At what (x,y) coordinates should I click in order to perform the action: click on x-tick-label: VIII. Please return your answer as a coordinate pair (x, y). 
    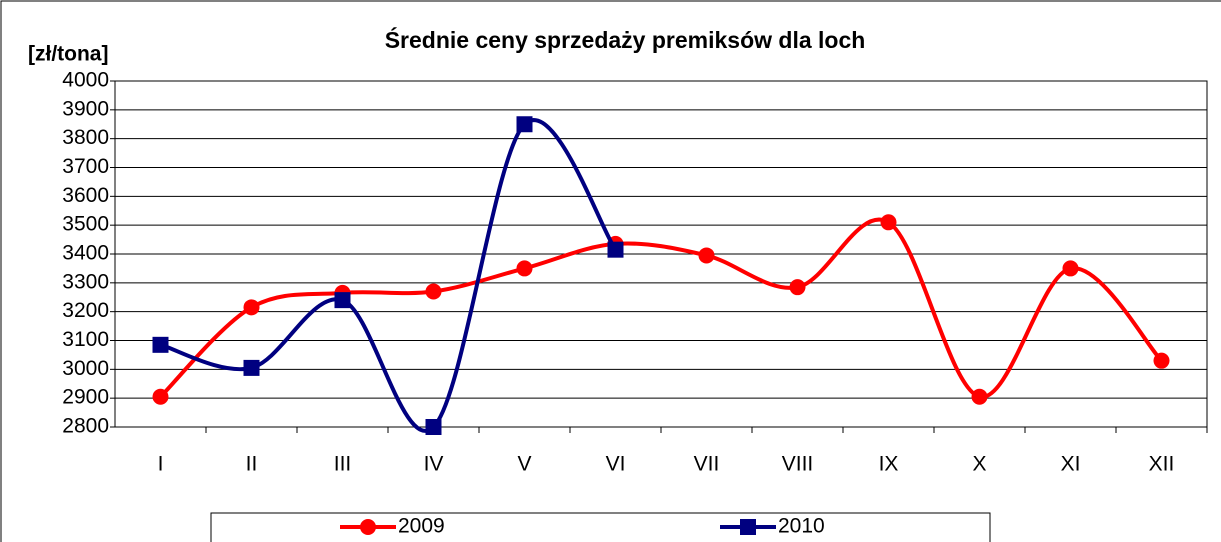
    Looking at the image, I should click on (798, 464).